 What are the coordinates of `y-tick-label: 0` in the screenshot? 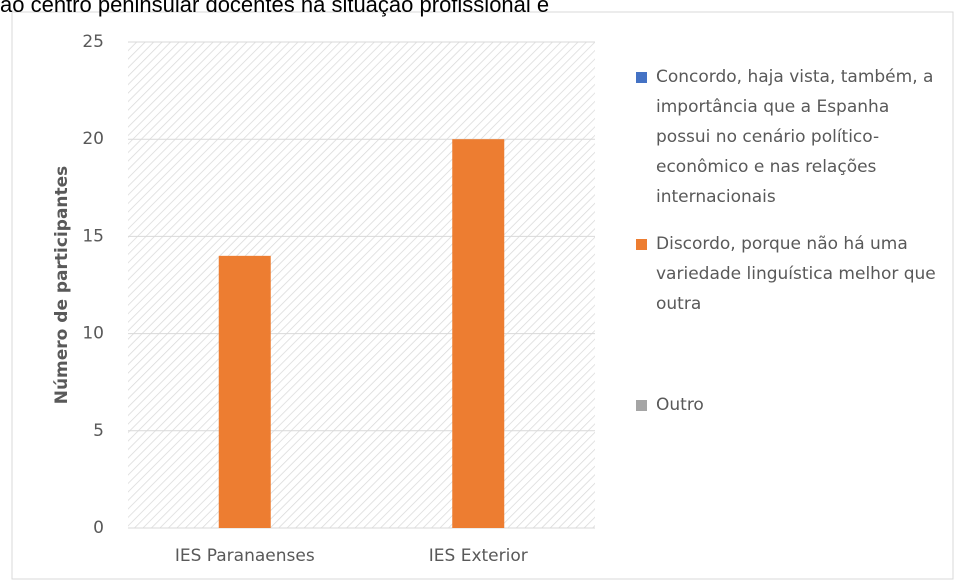 It's located at (98, 528).